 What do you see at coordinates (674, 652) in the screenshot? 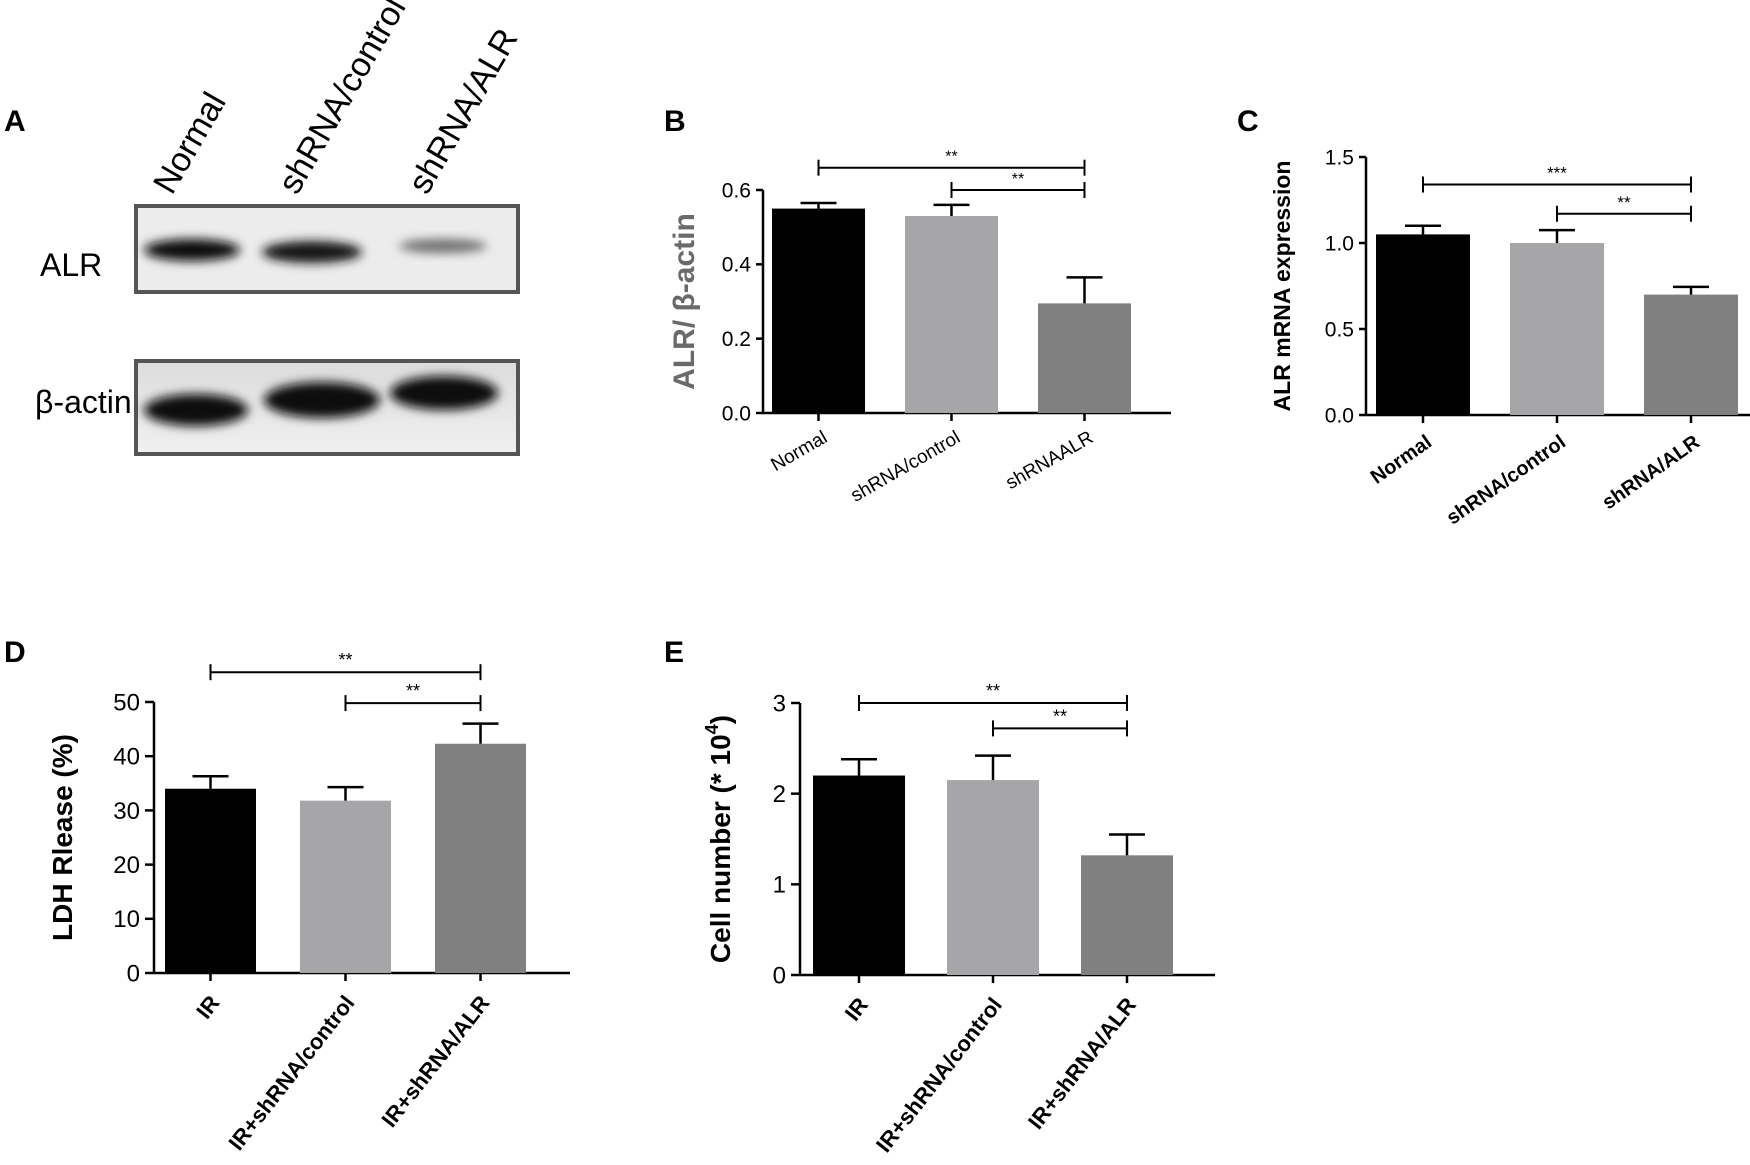
I see `panel-e-label: E` at bounding box center [674, 652].